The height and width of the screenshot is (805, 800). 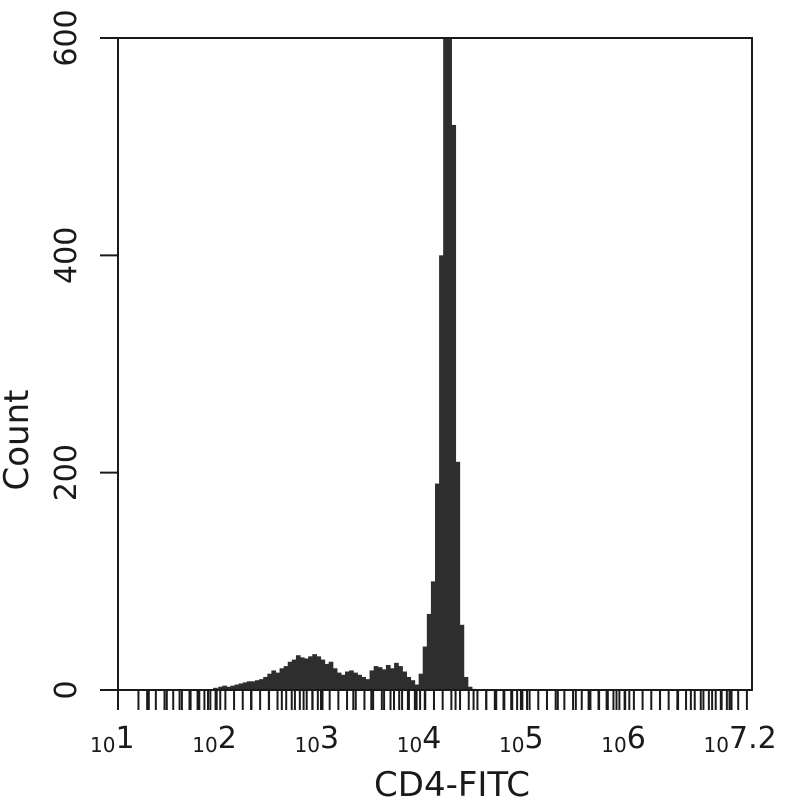 I want to click on y-axis-title: Count, so click(x=18, y=440).